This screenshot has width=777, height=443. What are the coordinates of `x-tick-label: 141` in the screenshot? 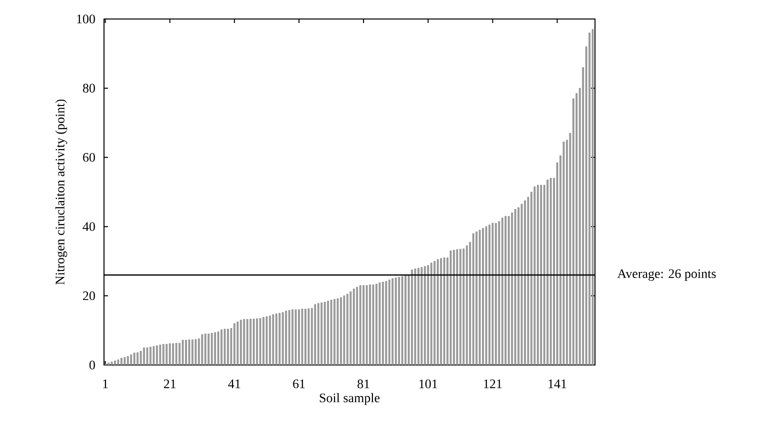 It's located at (557, 384).